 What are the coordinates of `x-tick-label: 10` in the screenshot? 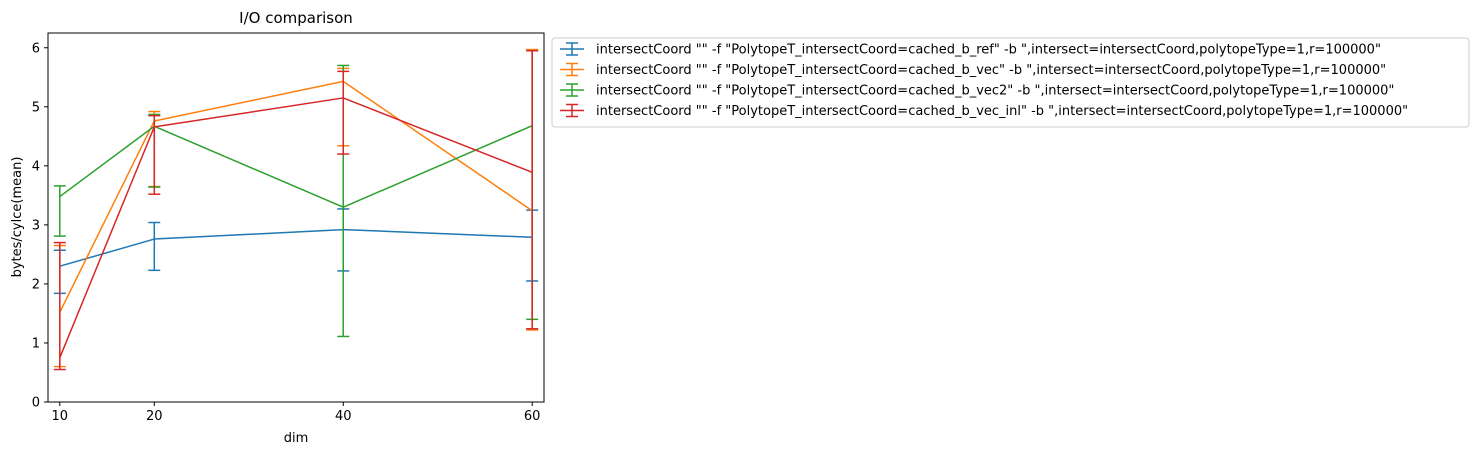 It's located at (60, 416).